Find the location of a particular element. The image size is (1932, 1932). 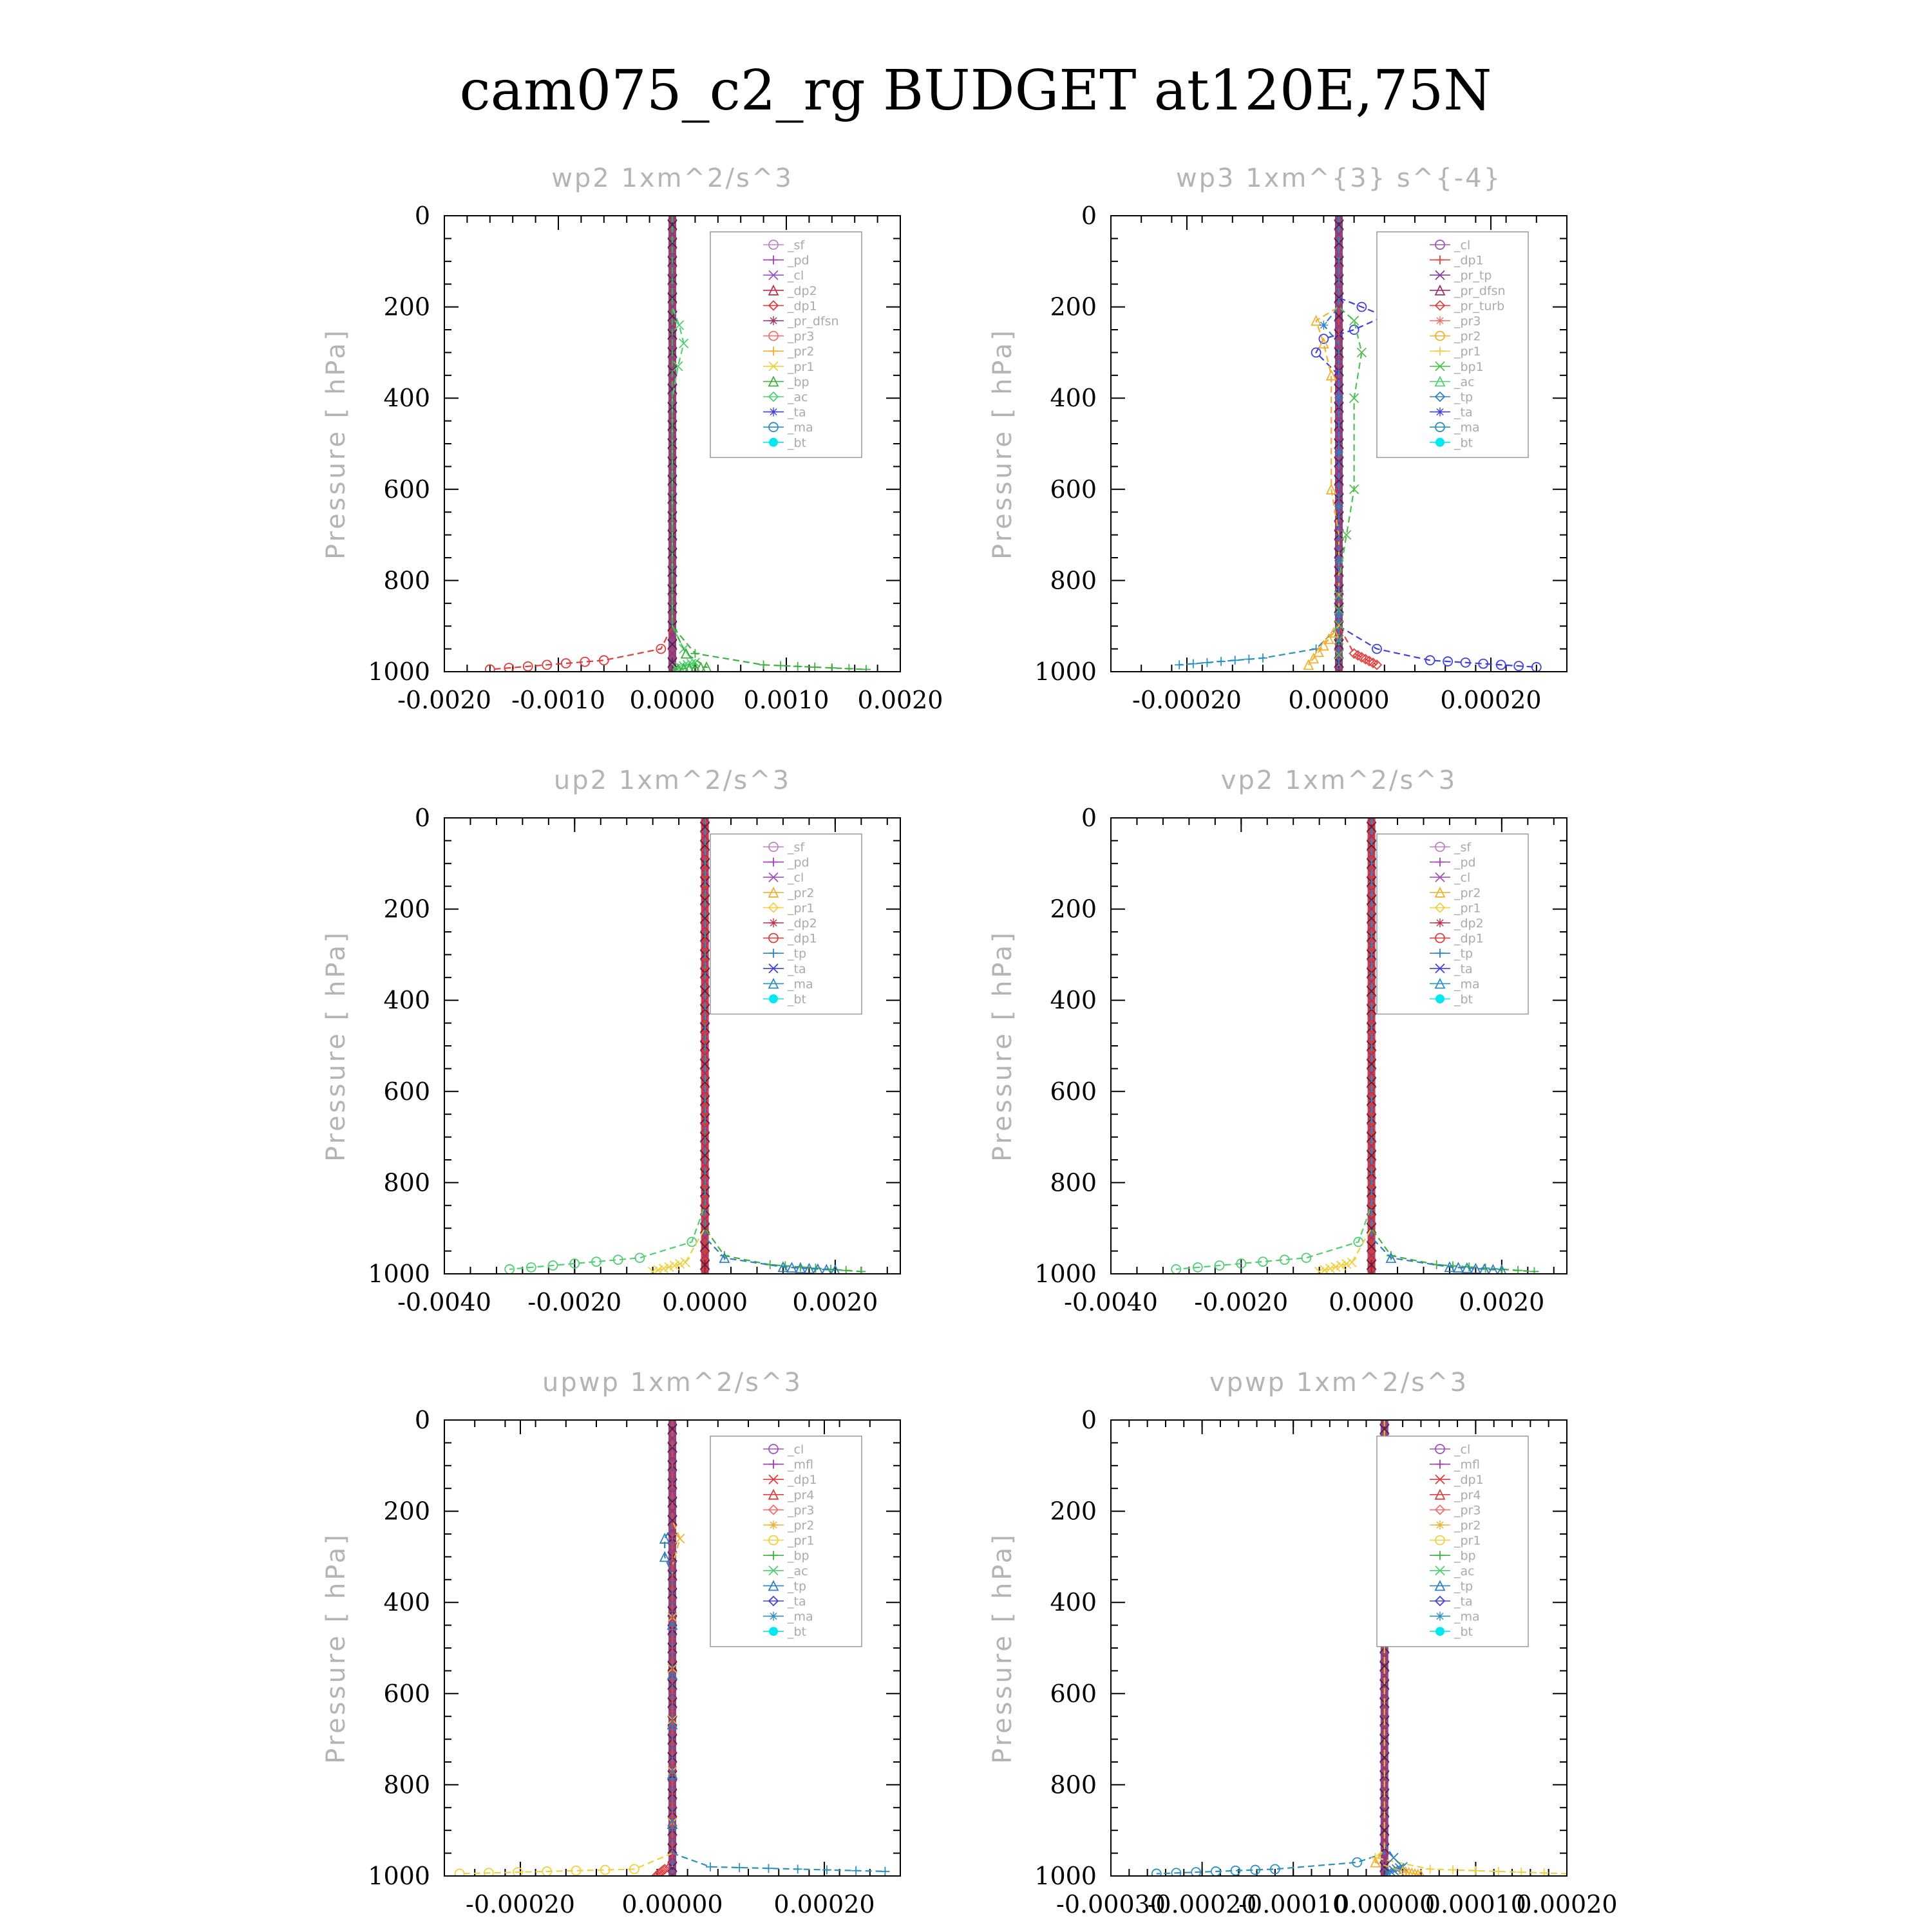

plot-area is located at coordinates (678, 444).